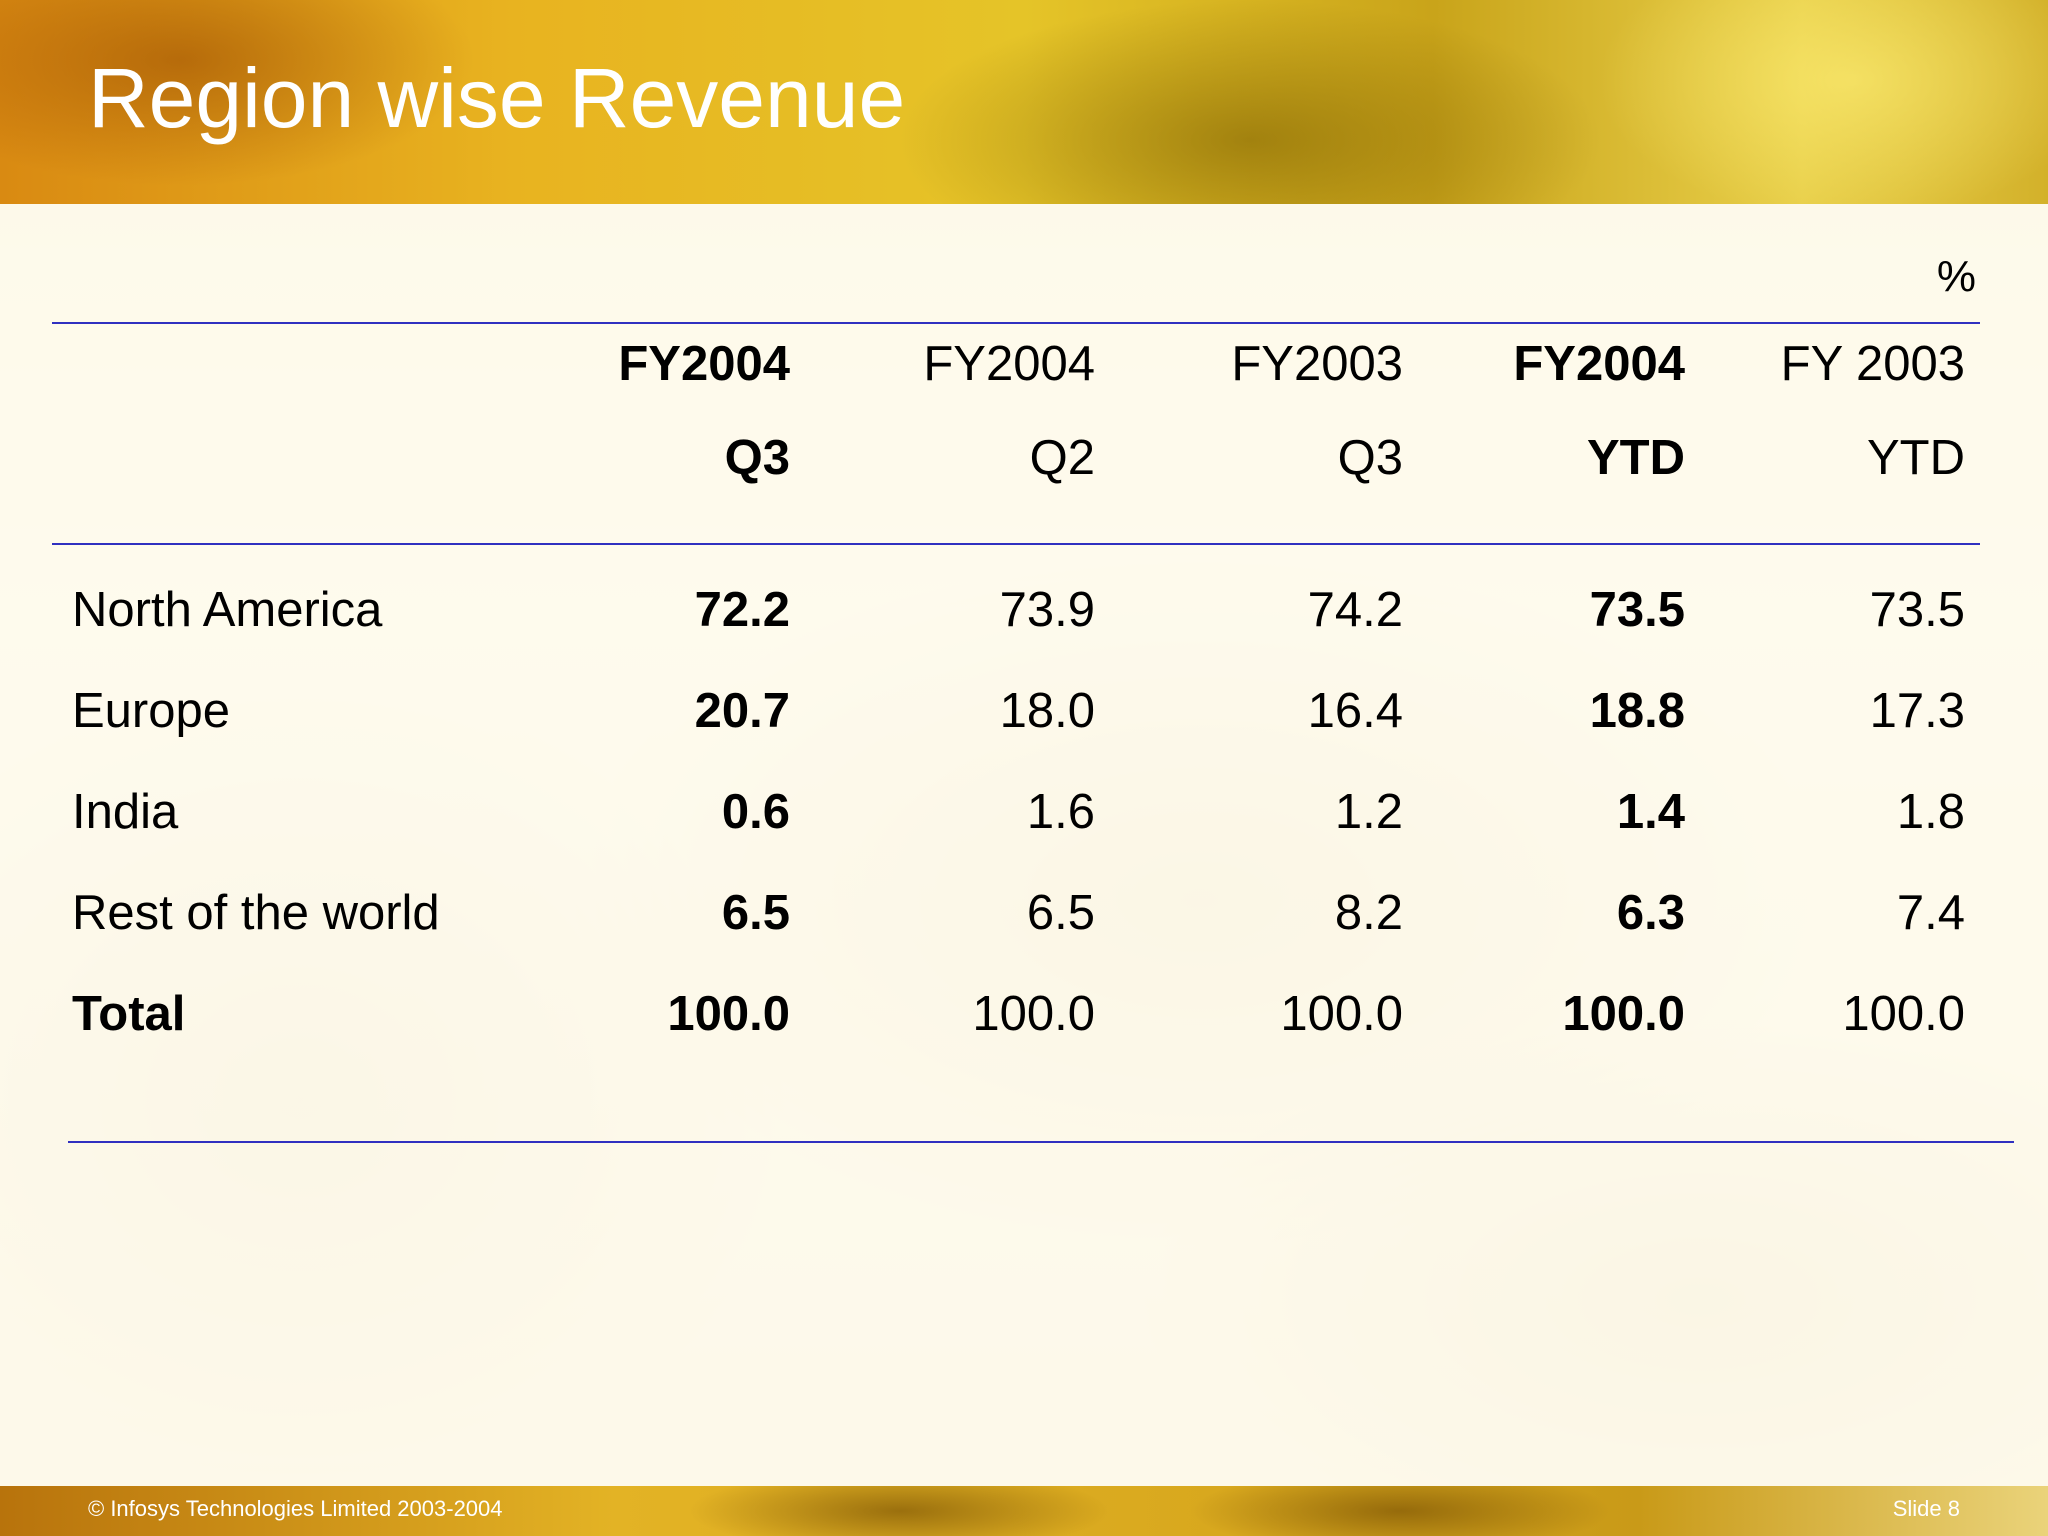  Describe the element at coordinates (1637, 711) in the screenshot. I see `table-cell: 18.8` at that location.